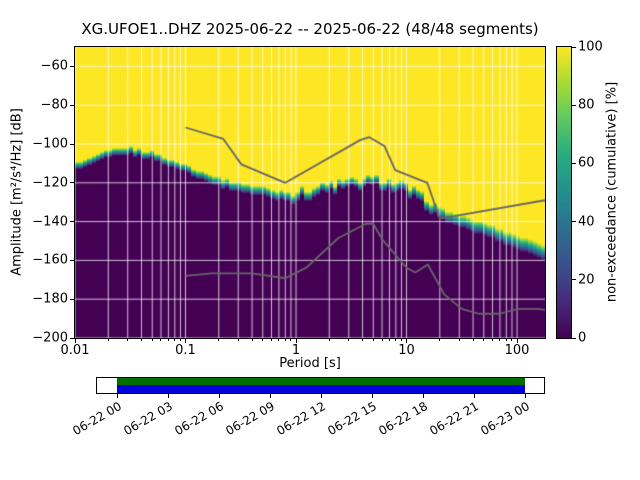  I want to click on colorbar-gradient-canvas, so click(564, 192).